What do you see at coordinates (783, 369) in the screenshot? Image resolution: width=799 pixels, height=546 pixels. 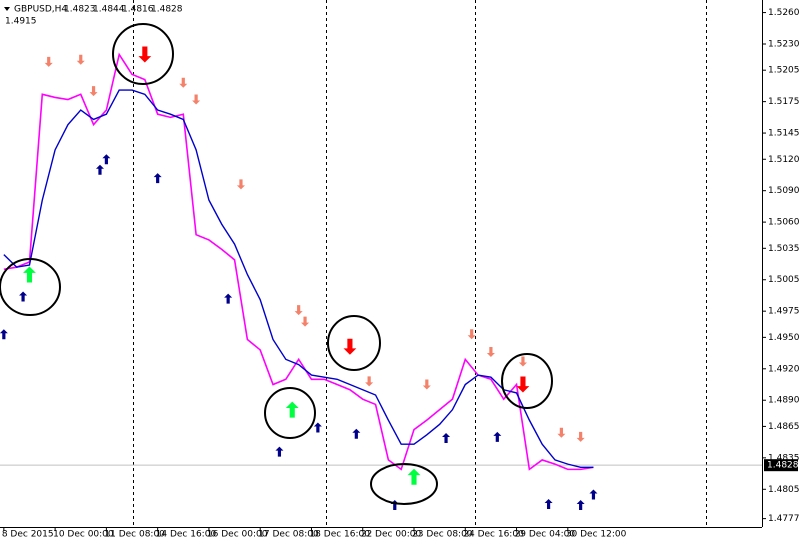 I see `y-tick-label: 1.4920` at bounding box center [783, 369].